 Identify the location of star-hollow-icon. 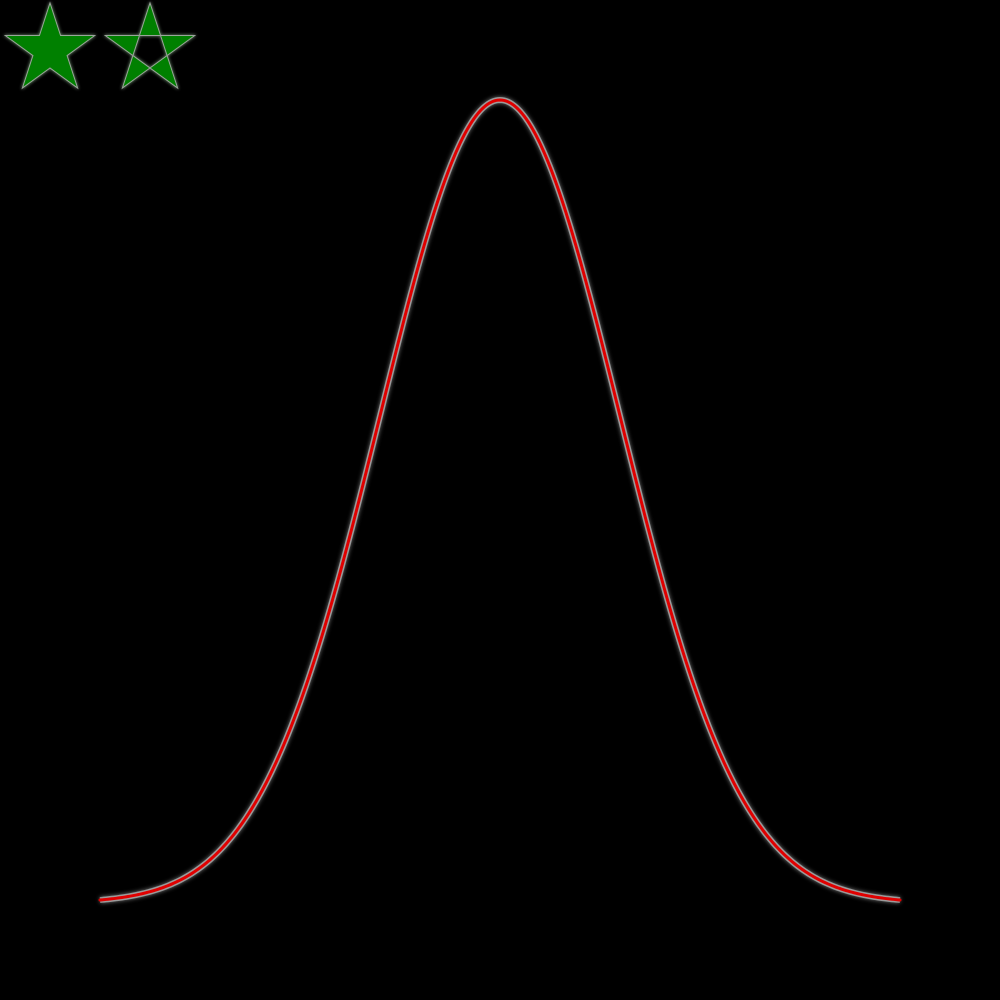
(150, 45).